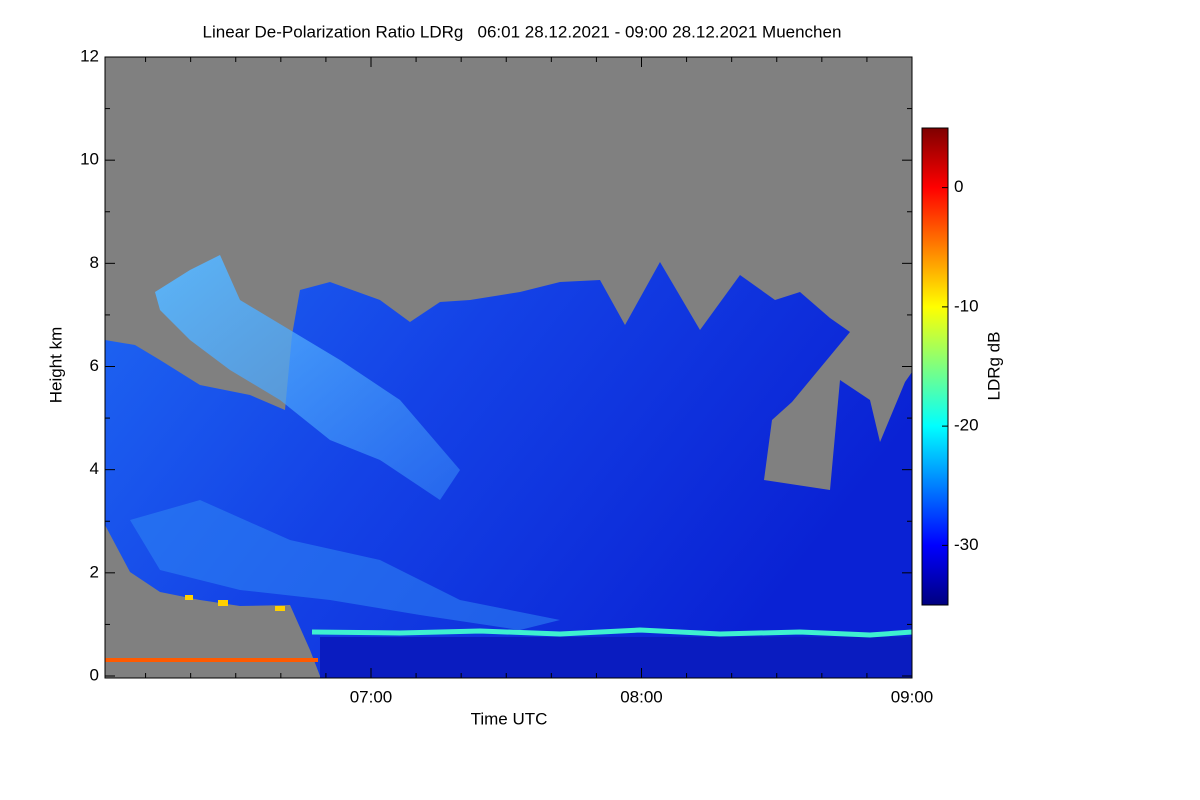 The height and width of the screenshot is (800, 1200). What do you see at coordinates (94, 571) in the screenshot?
I see `y-tick-label: 2` at bounding box center [94, 571].